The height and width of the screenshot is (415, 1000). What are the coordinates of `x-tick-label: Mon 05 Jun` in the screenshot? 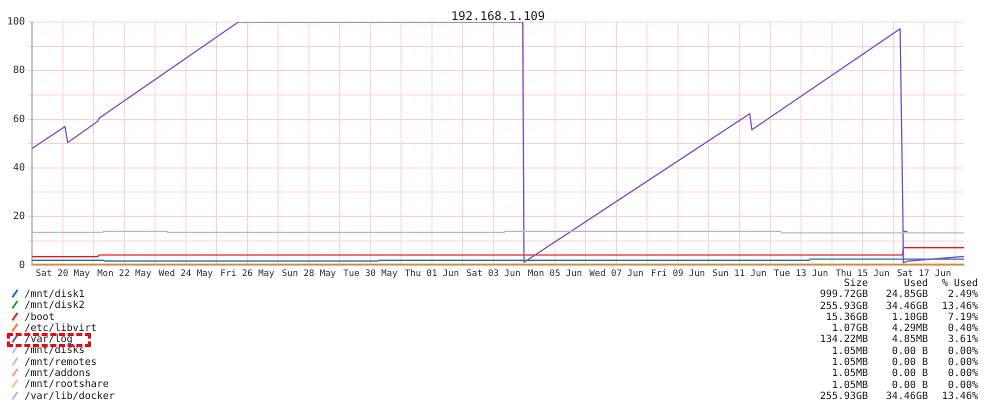 It's located at (555, 273).